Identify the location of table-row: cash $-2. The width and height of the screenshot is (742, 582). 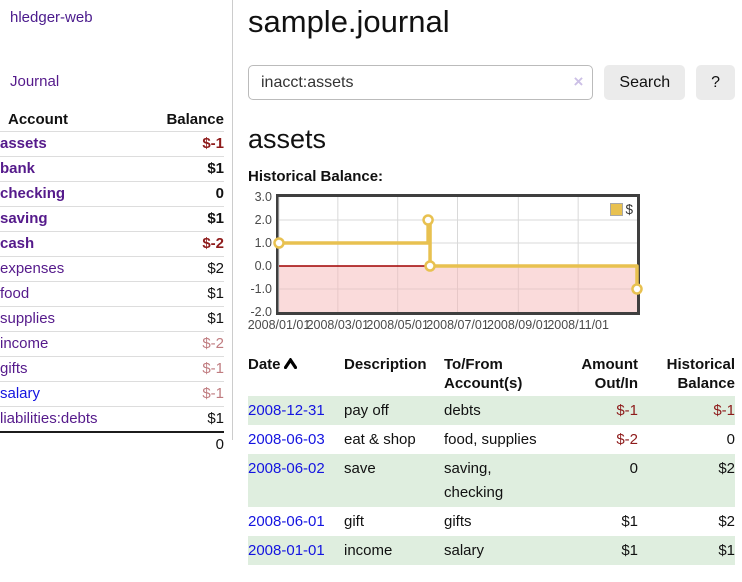
(112, 244).